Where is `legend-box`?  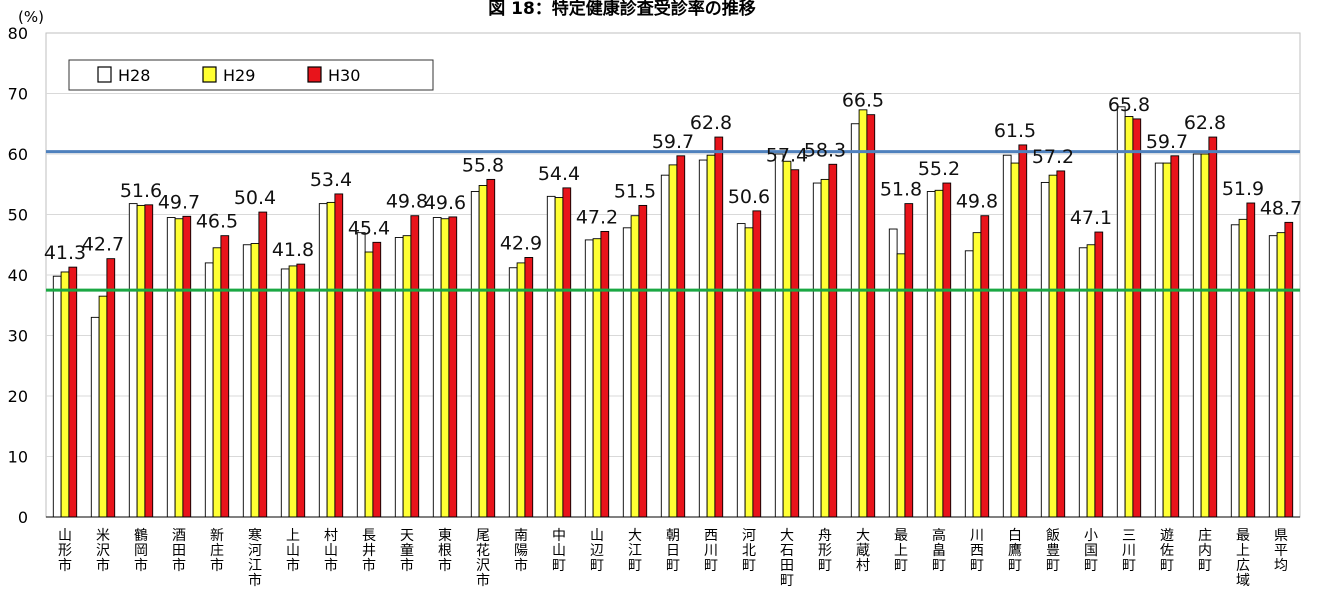
legend-box is located at coordinates (251, 75).